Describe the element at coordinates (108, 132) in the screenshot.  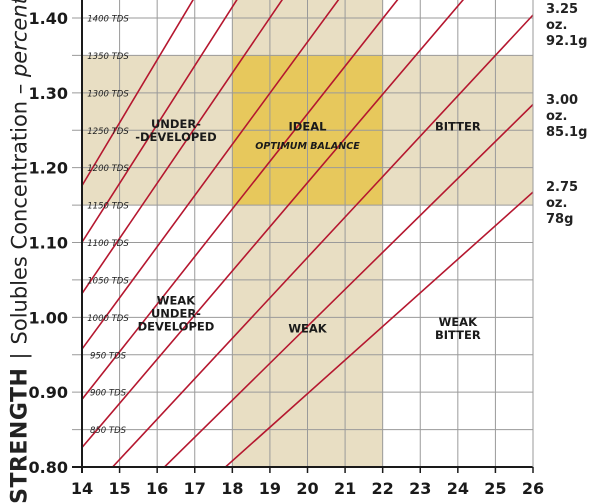
I see `tds-label: 1250 TDS` at that location.